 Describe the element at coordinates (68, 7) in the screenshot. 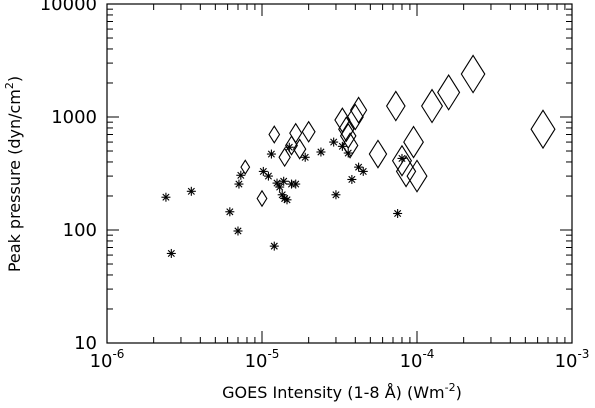

I see `y-tick-label: 10000` at that location.